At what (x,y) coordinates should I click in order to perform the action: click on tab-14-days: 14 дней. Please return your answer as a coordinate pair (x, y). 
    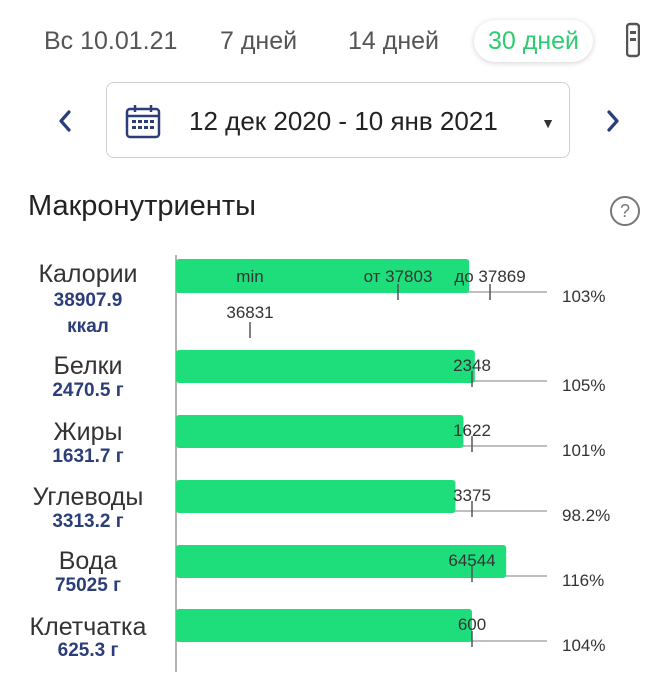
    Looking at the image, I should click on (394, 41).